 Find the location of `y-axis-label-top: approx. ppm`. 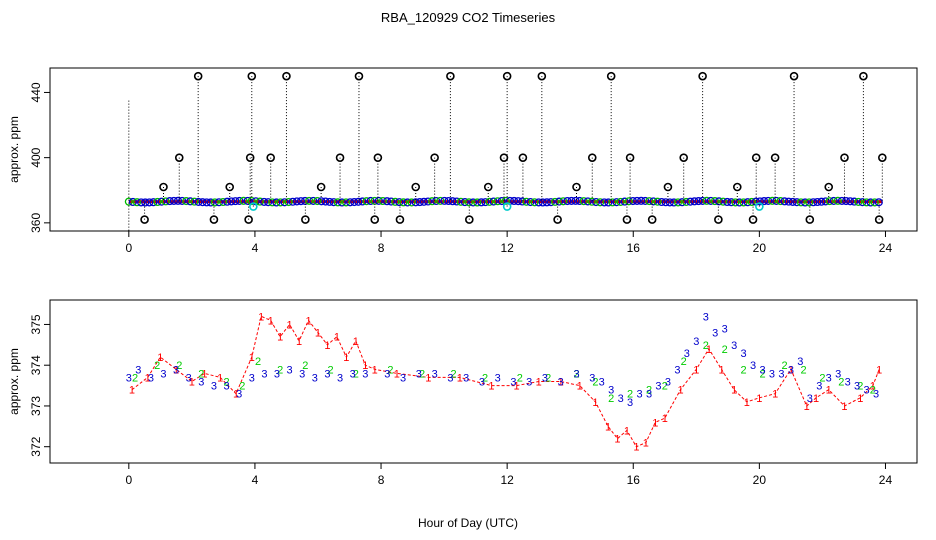

y-axis-label-top: approx. ppm is located at coordinates (14, 149).